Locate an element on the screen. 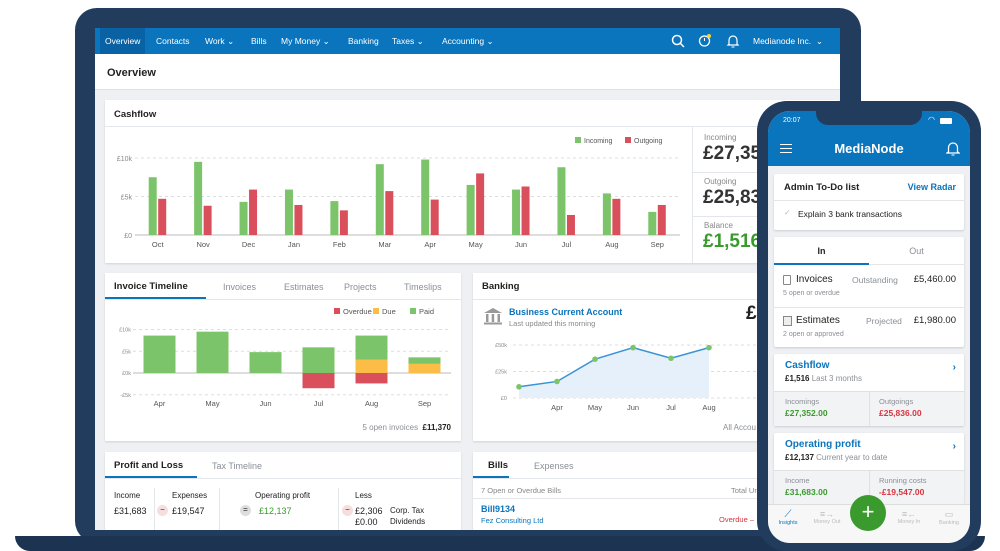 This screenshot has width=1000, height=551. tab-profit-loss: Profit and Loss is located at coordinates (149, 465).